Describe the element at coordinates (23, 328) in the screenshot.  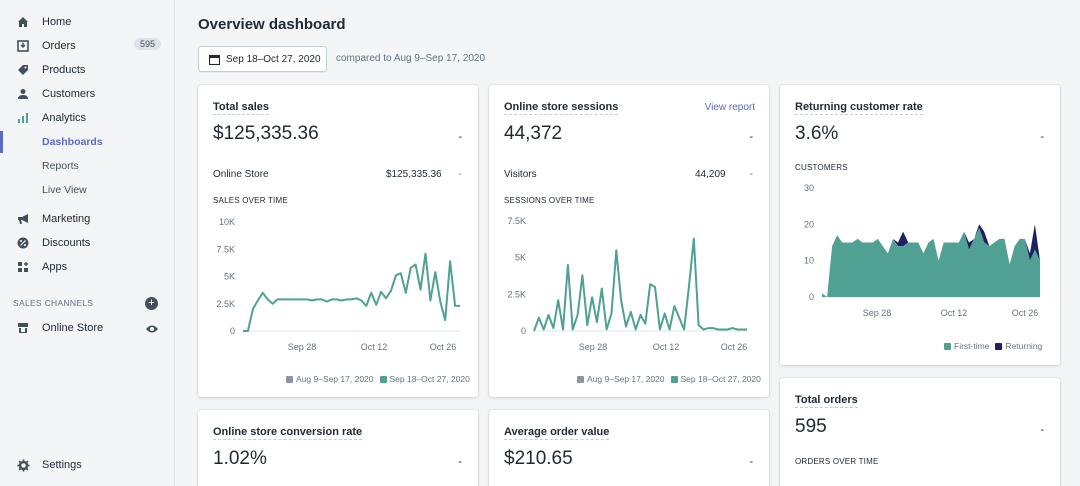
I see `store-icon` at that location.